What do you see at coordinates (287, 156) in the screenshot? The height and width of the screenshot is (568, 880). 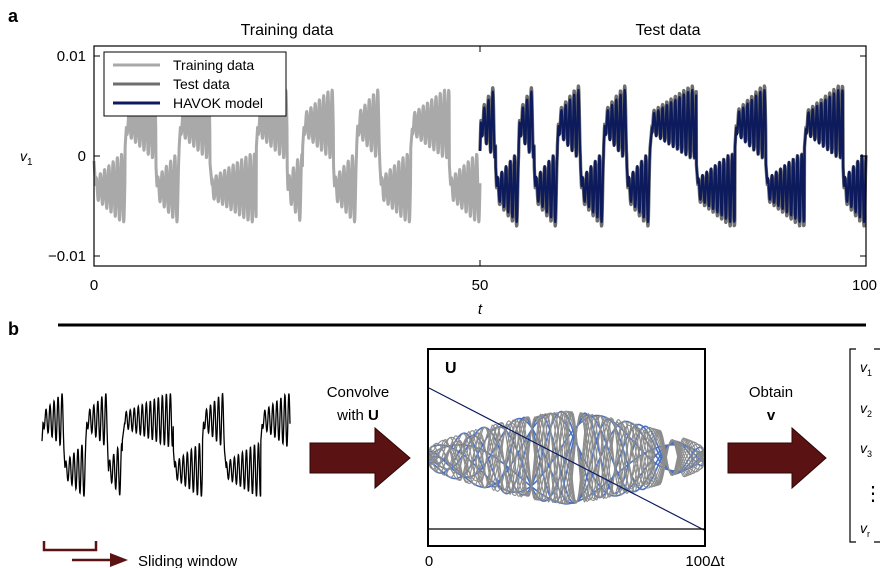 I see `series-training-line` at bounding box center [287, 156].